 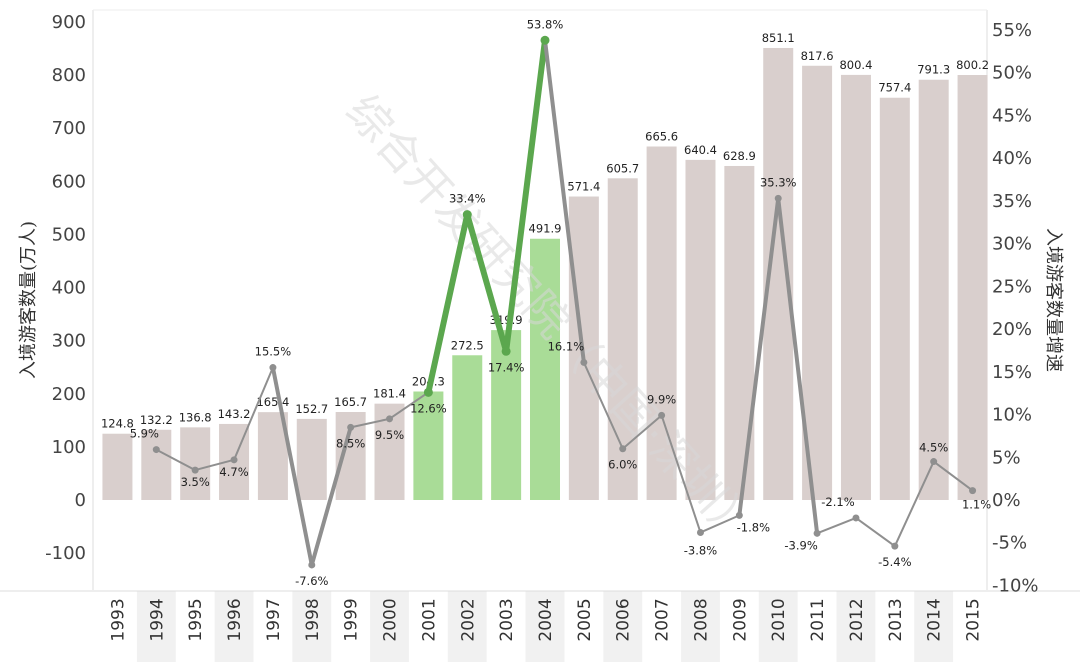 I want to click on bar-label-1994: 132.2, so click(x=156, y=420).